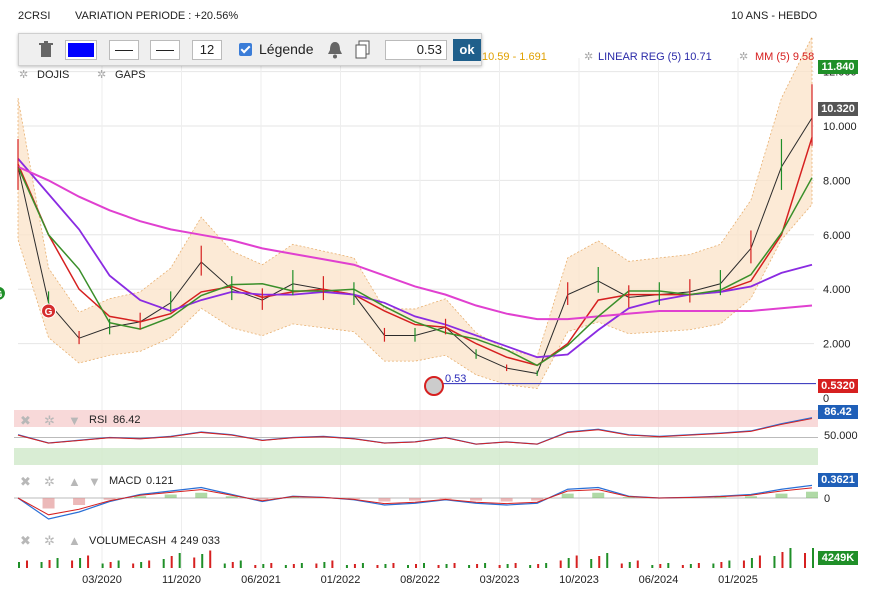 The width and height of the screenshot is (880, 593). I want to click on level-input: 0.53, so click(416, 50).